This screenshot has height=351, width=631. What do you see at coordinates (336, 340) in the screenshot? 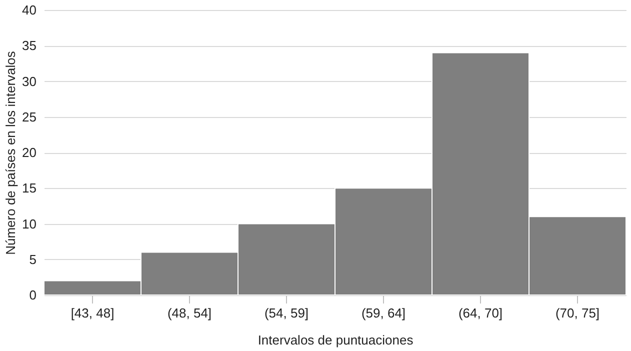
I see `x-axis-title: Intervalos de puntuaciones` at bounding box center [336, 340].